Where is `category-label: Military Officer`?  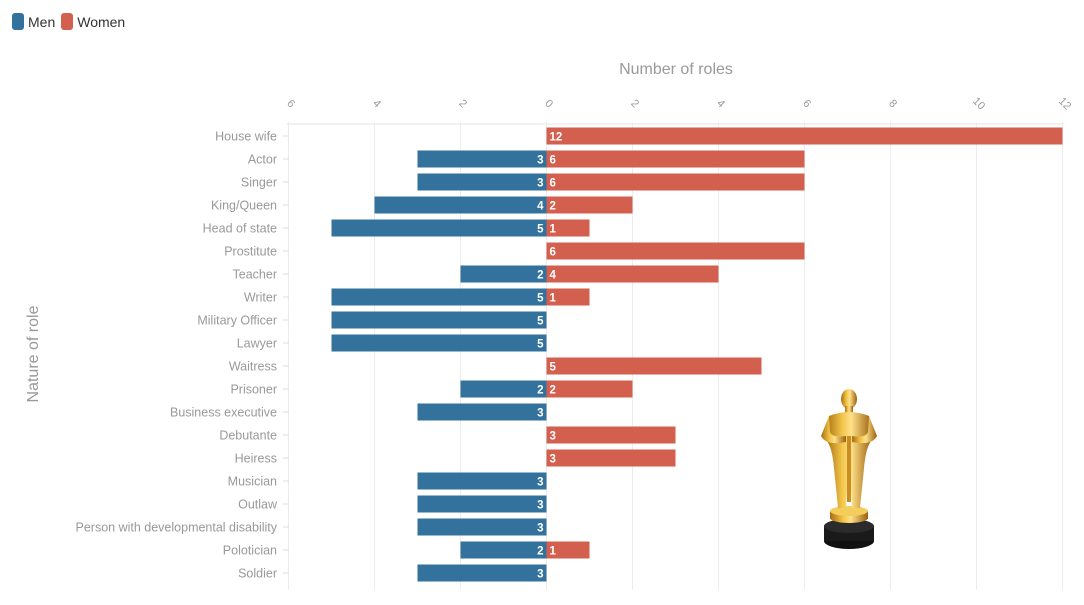
category-label: Military Officer is located at coordinates (237, 321).